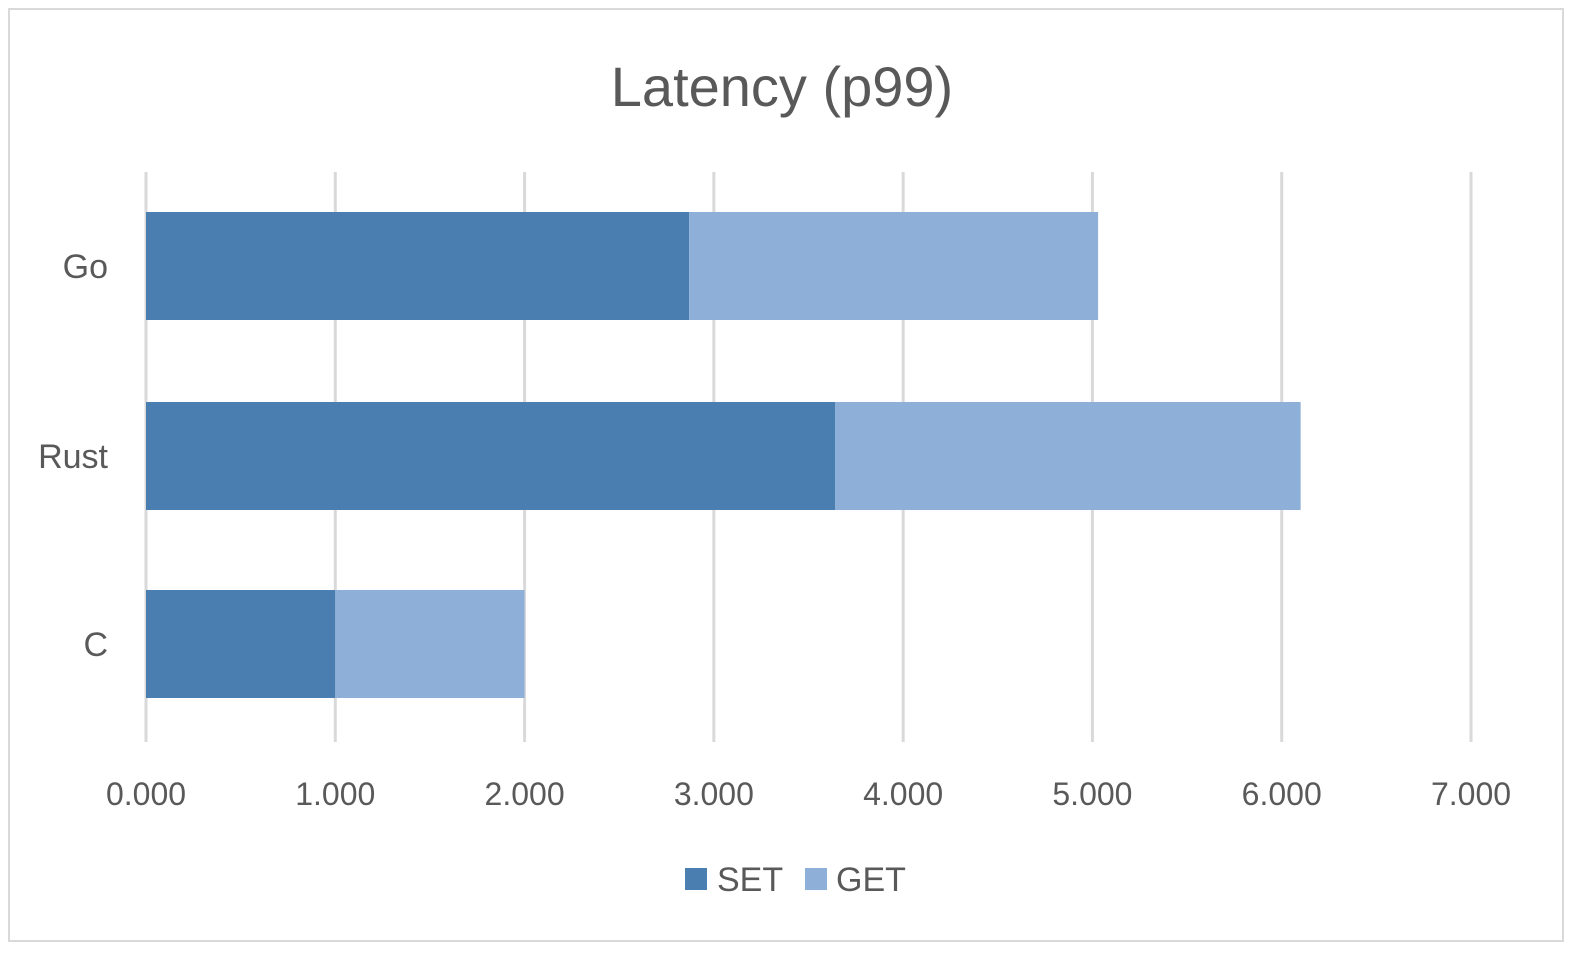 Image resolution: width=1576 pixels, height=954 pixels. I want to click on x-tick-label: 4.000, so click(903, 794).